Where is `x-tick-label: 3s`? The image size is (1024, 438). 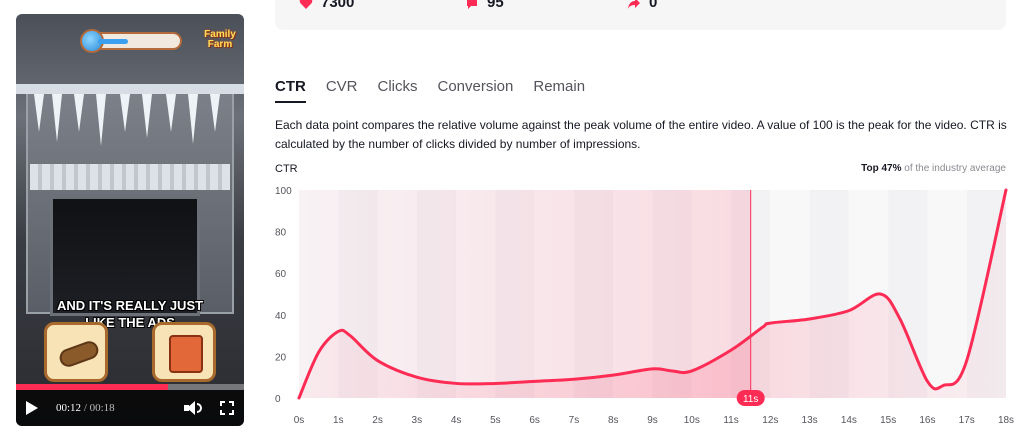
x-tick-label: 3s is located at coordinates (417, 420).